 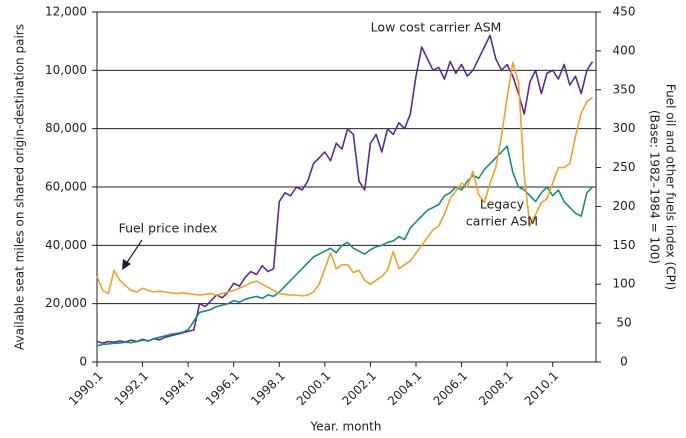 I want to click on y2-tick-label: 250, so click(x=624, y=167).